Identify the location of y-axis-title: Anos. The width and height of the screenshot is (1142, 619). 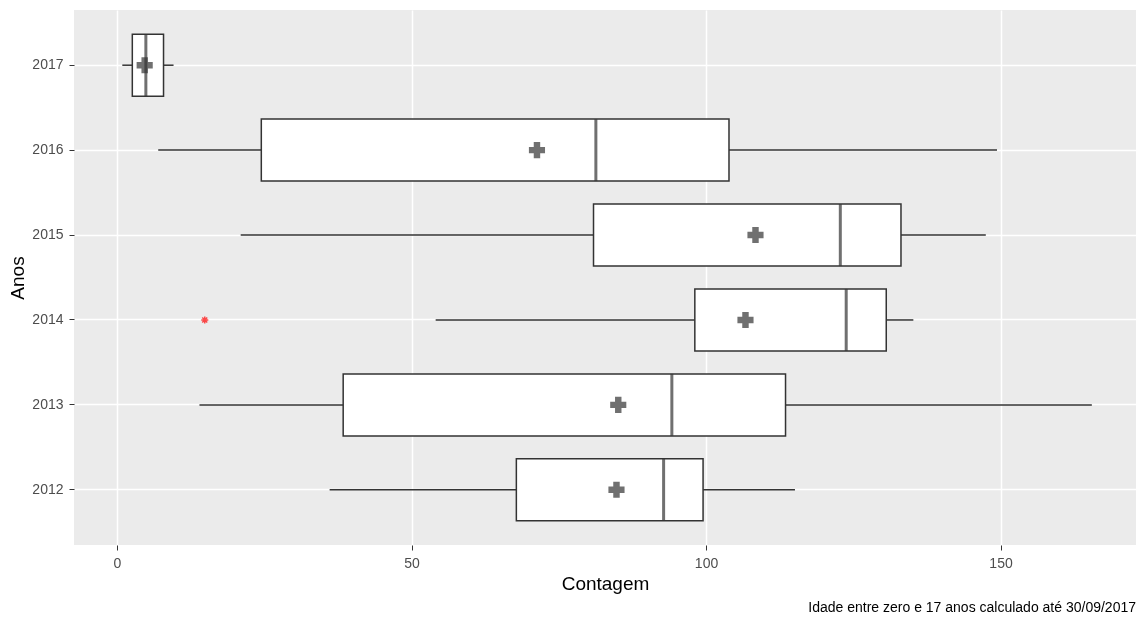
(18, 278).